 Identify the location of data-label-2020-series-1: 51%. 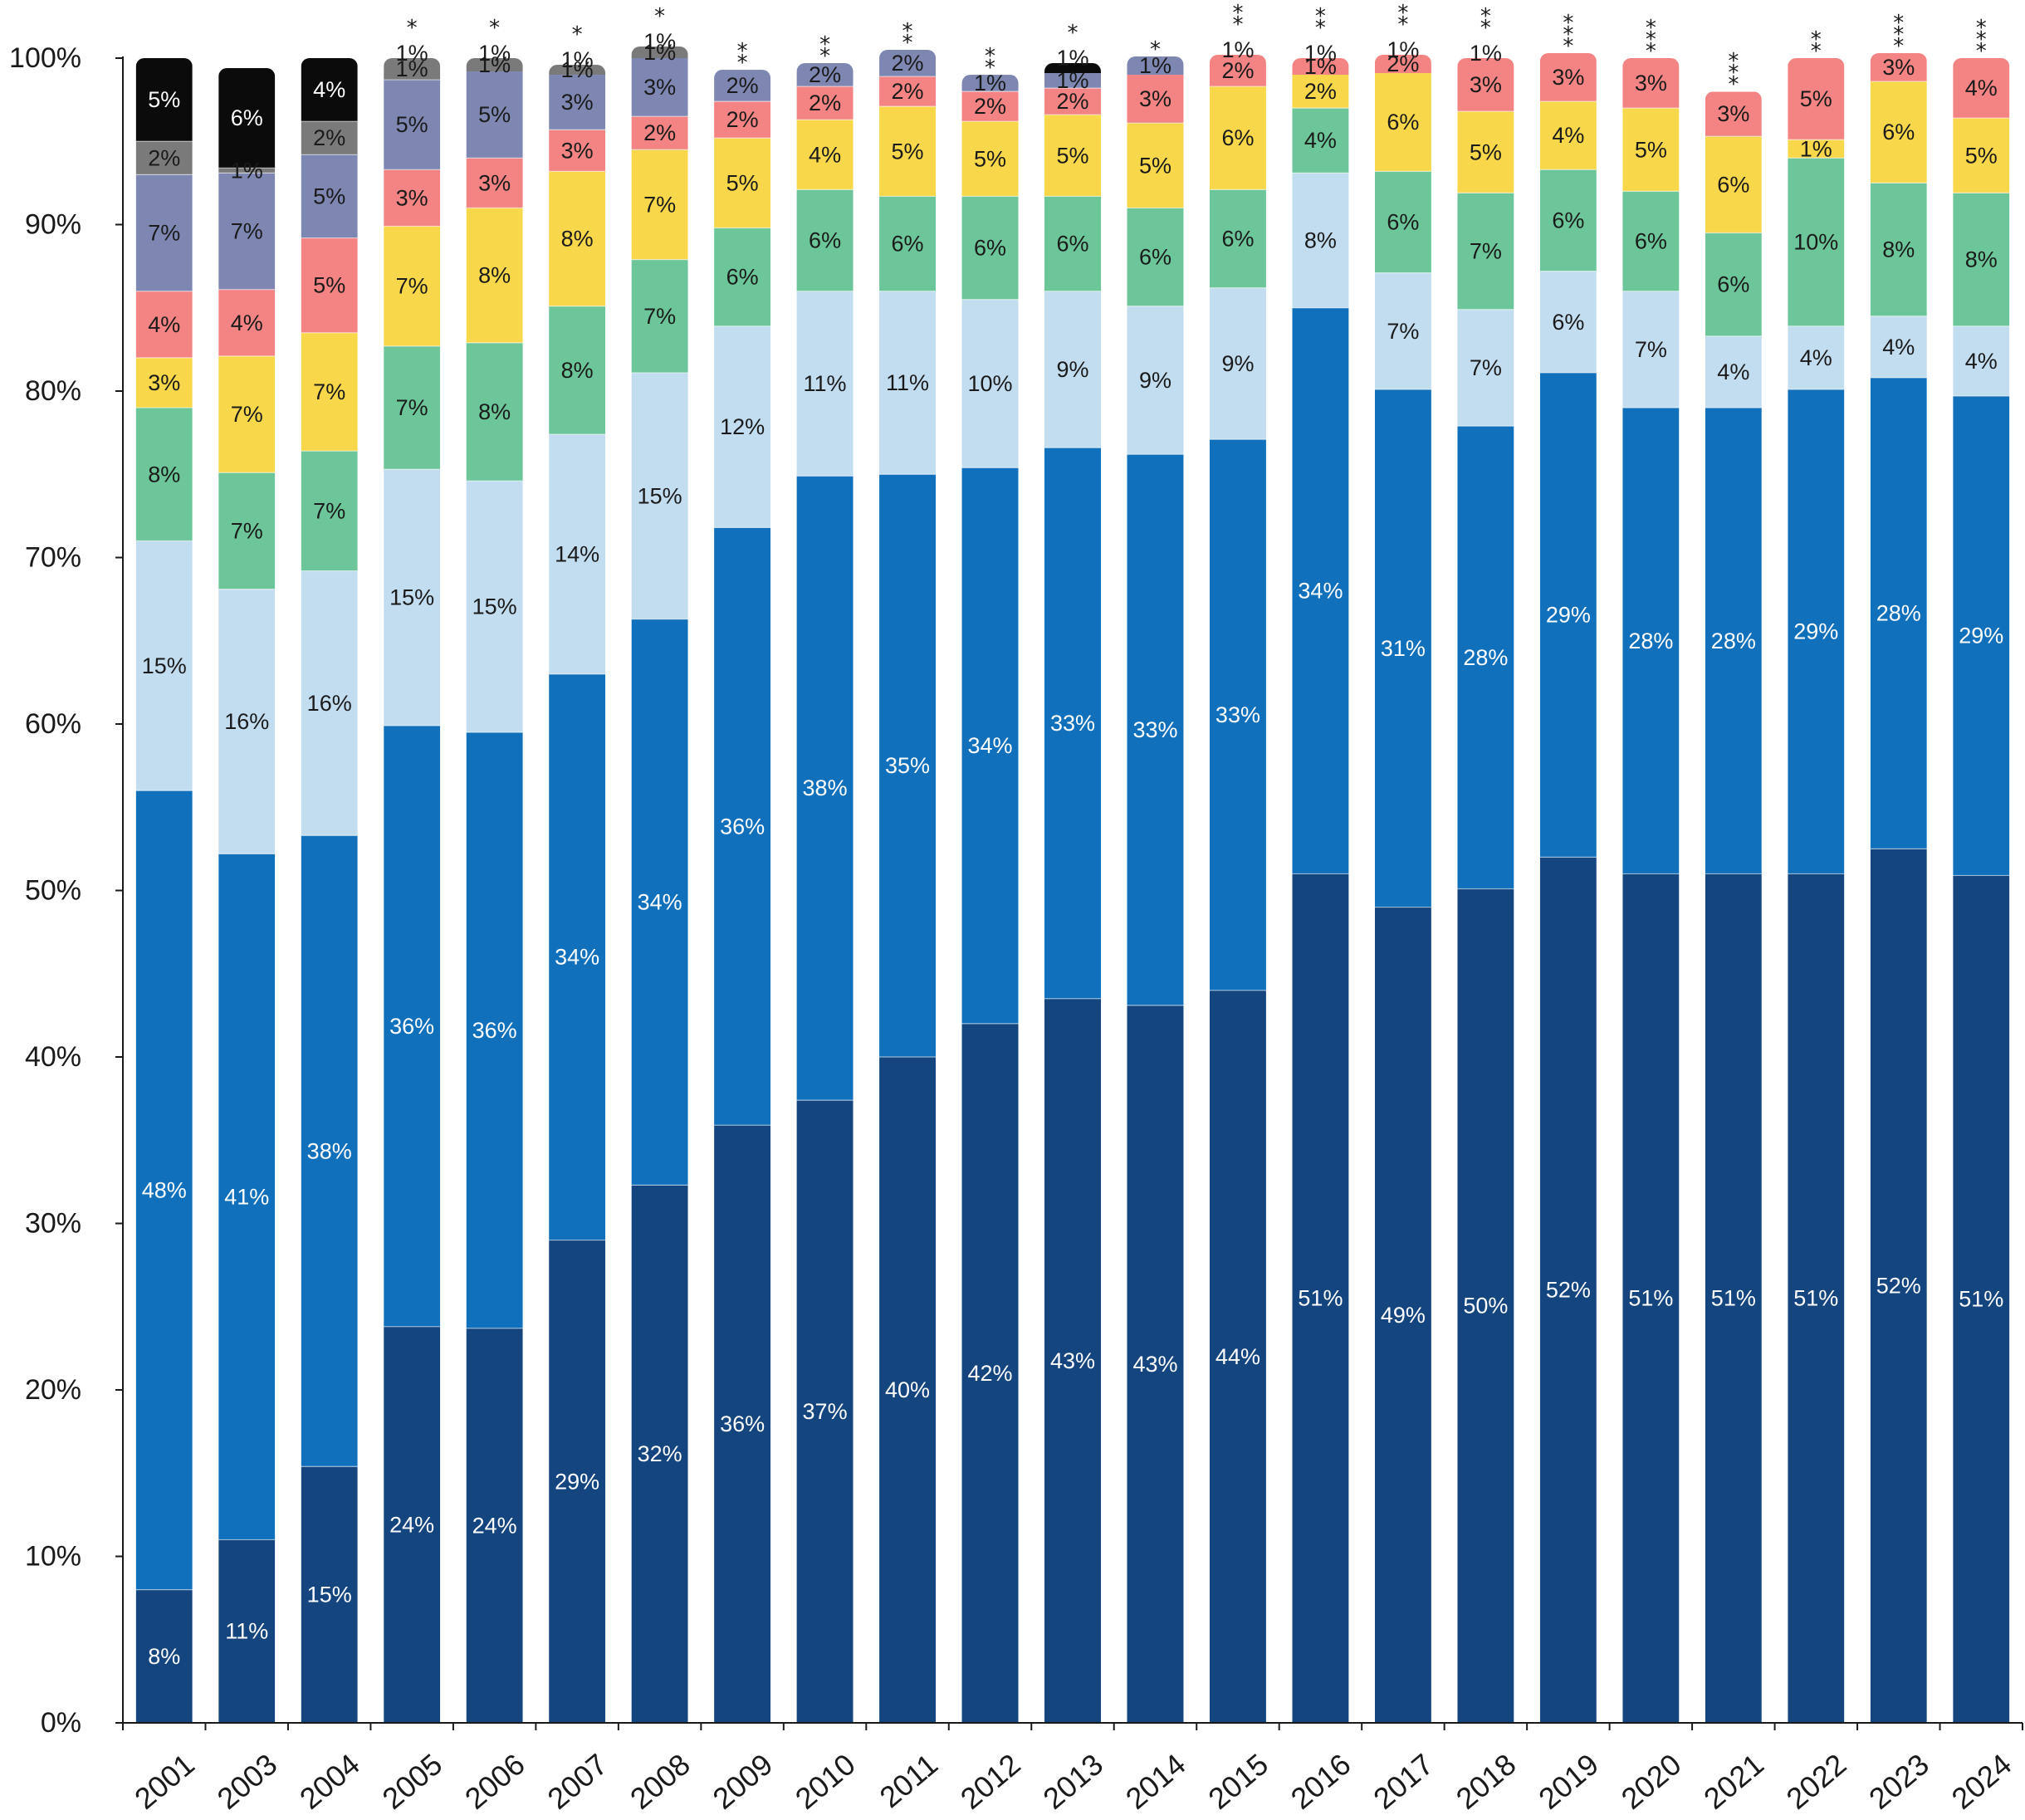
(1650, 1298).